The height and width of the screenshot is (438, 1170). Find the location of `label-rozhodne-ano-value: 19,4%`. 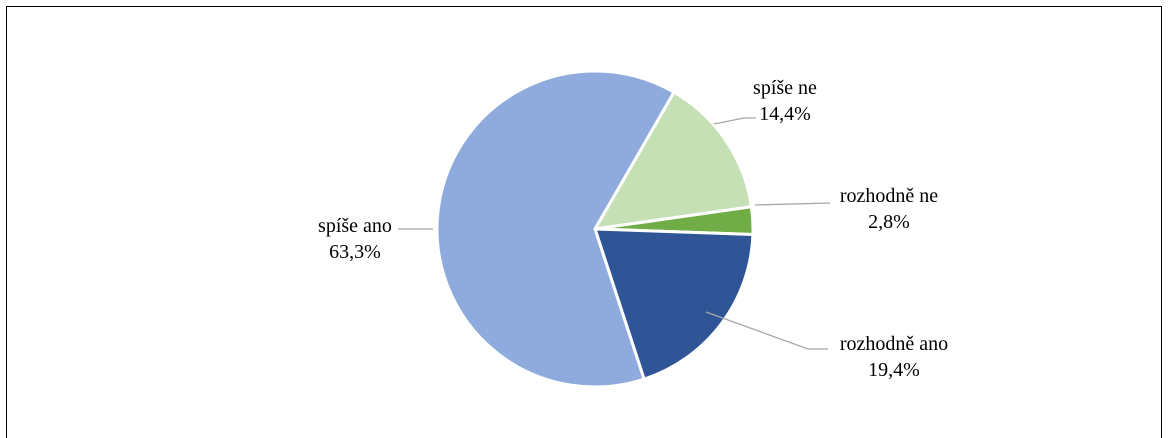

label-rozhodne-ano-value: 19,4% is located at coordinates (894, 370).